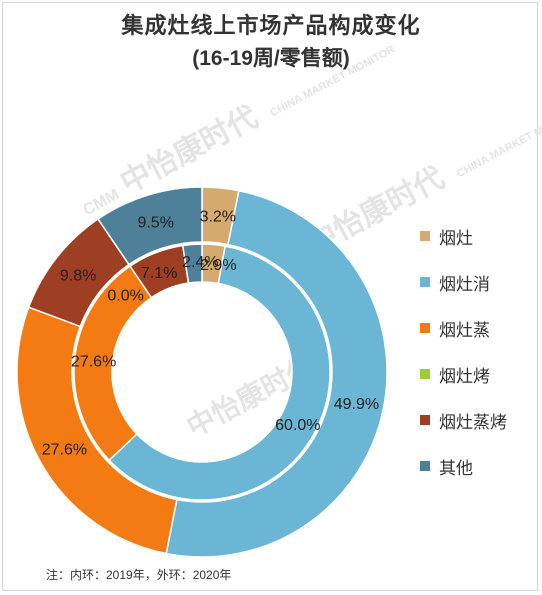  Describe the element at coordinates (271, 58) in the screenshot. I see `chart-subtitle: (16-19周/零售额)` at that location.